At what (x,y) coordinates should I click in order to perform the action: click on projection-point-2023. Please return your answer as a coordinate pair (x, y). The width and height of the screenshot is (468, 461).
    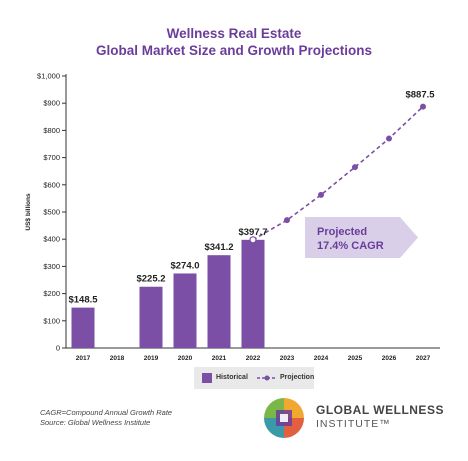
    Looking at the image, I should click on (287, 220).